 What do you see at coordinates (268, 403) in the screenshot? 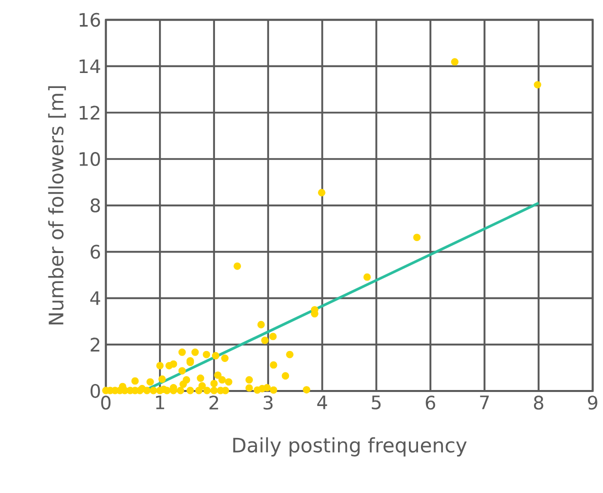
I see `x-tick-label: 3` at bounding box center [268, 403].